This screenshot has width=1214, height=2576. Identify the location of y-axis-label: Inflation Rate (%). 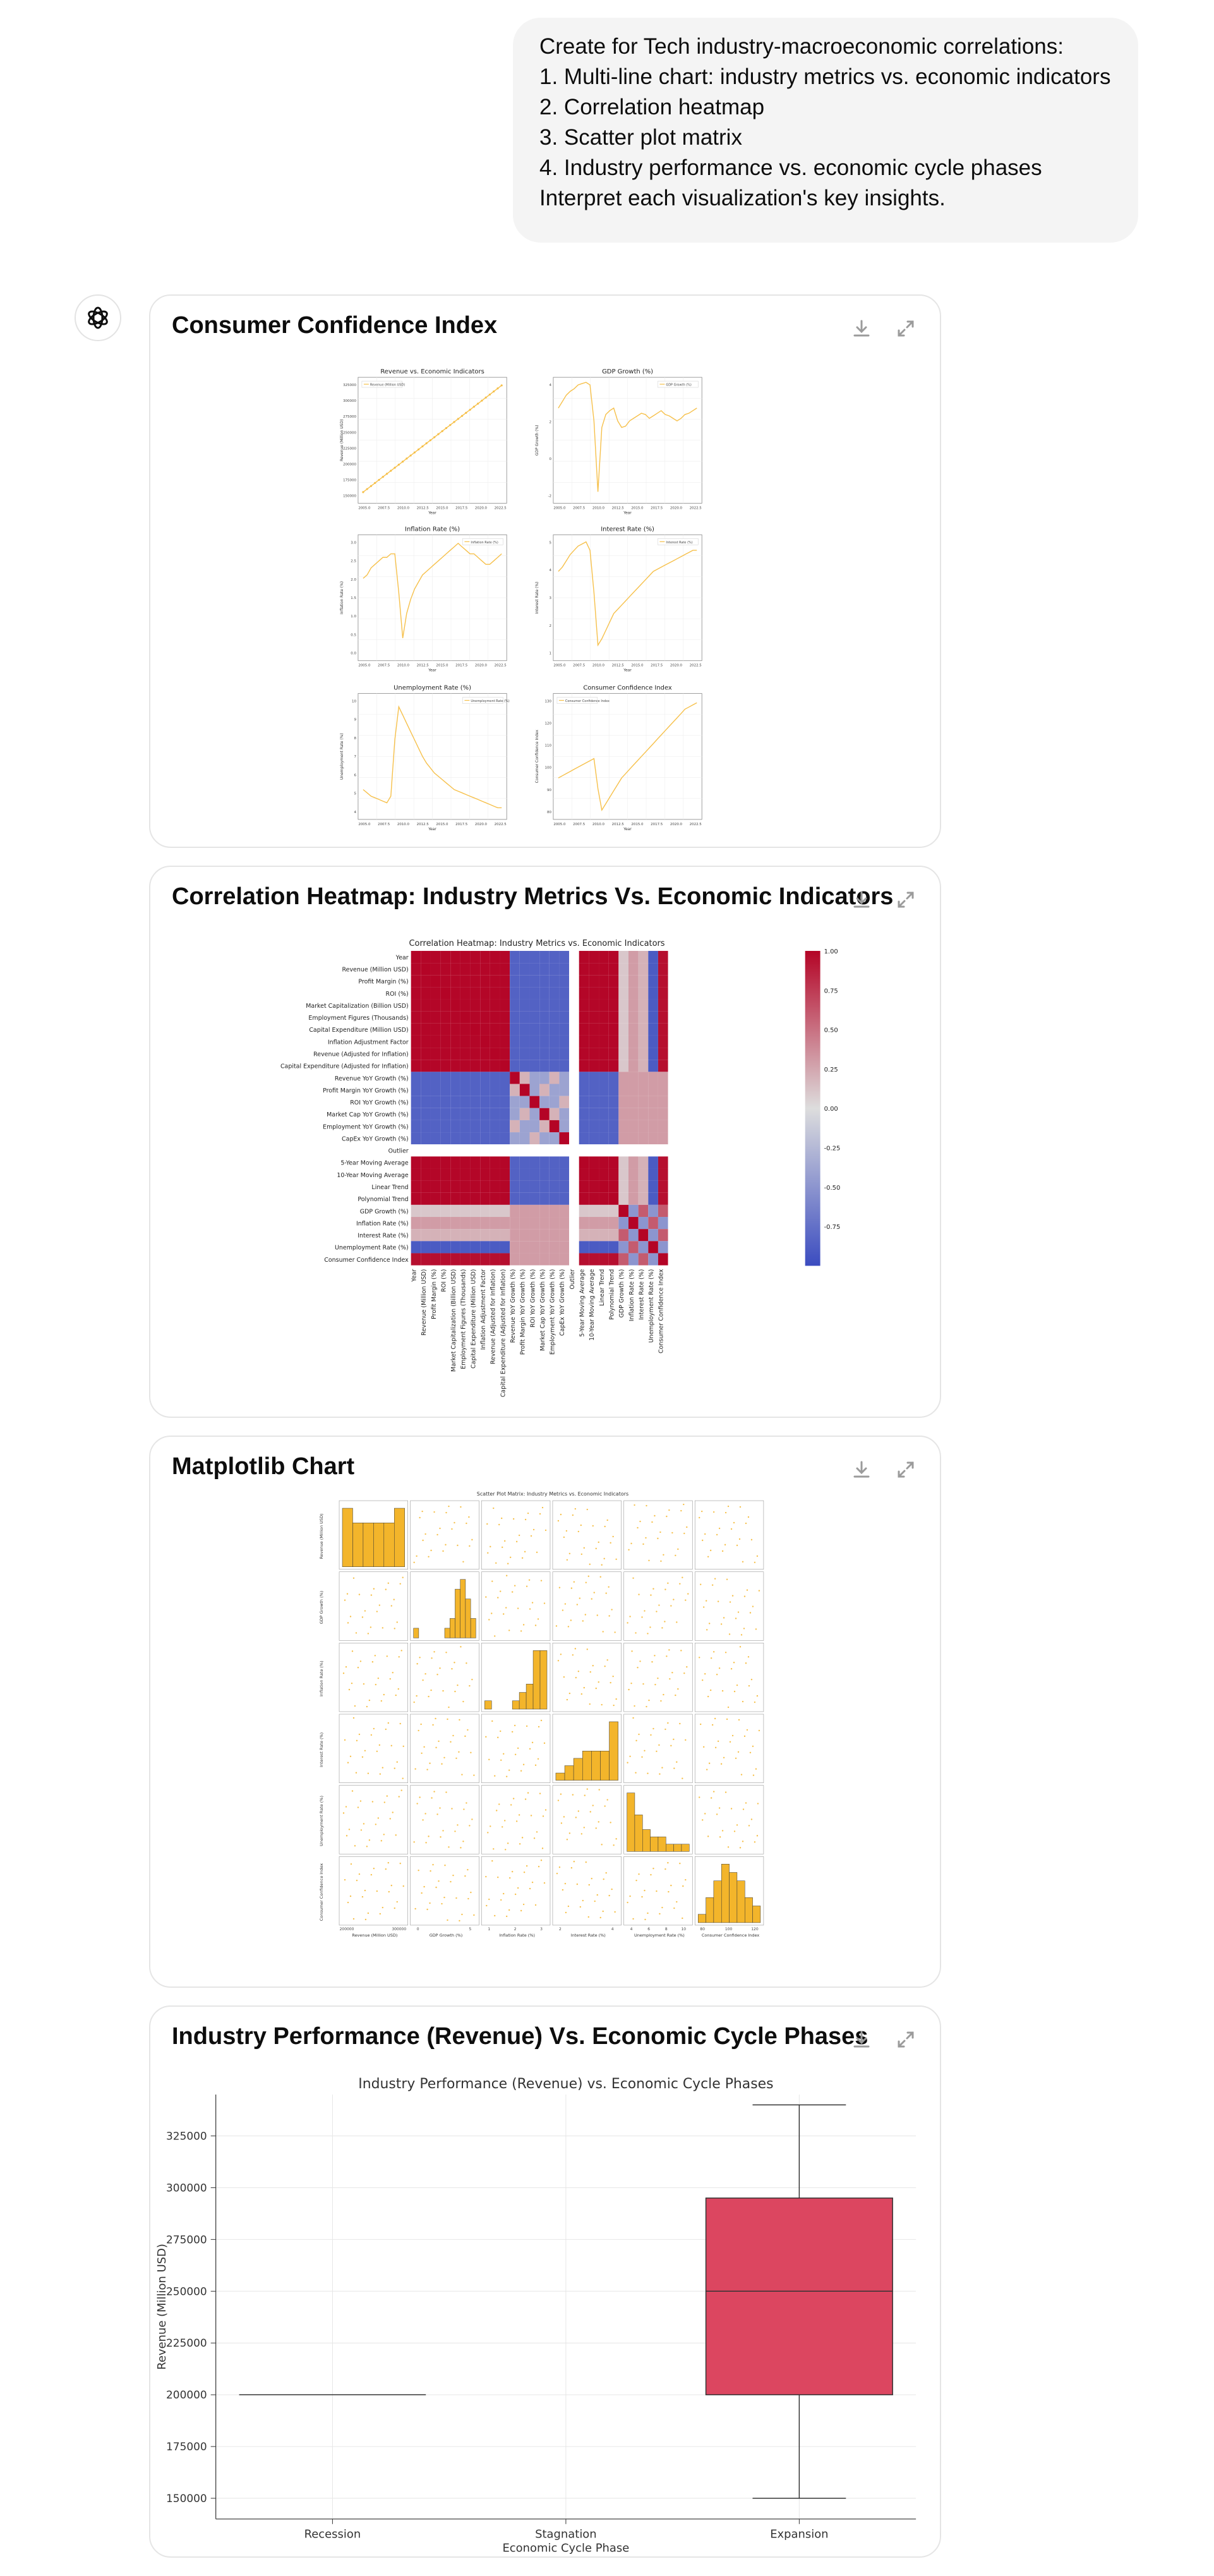
(321, 1678).